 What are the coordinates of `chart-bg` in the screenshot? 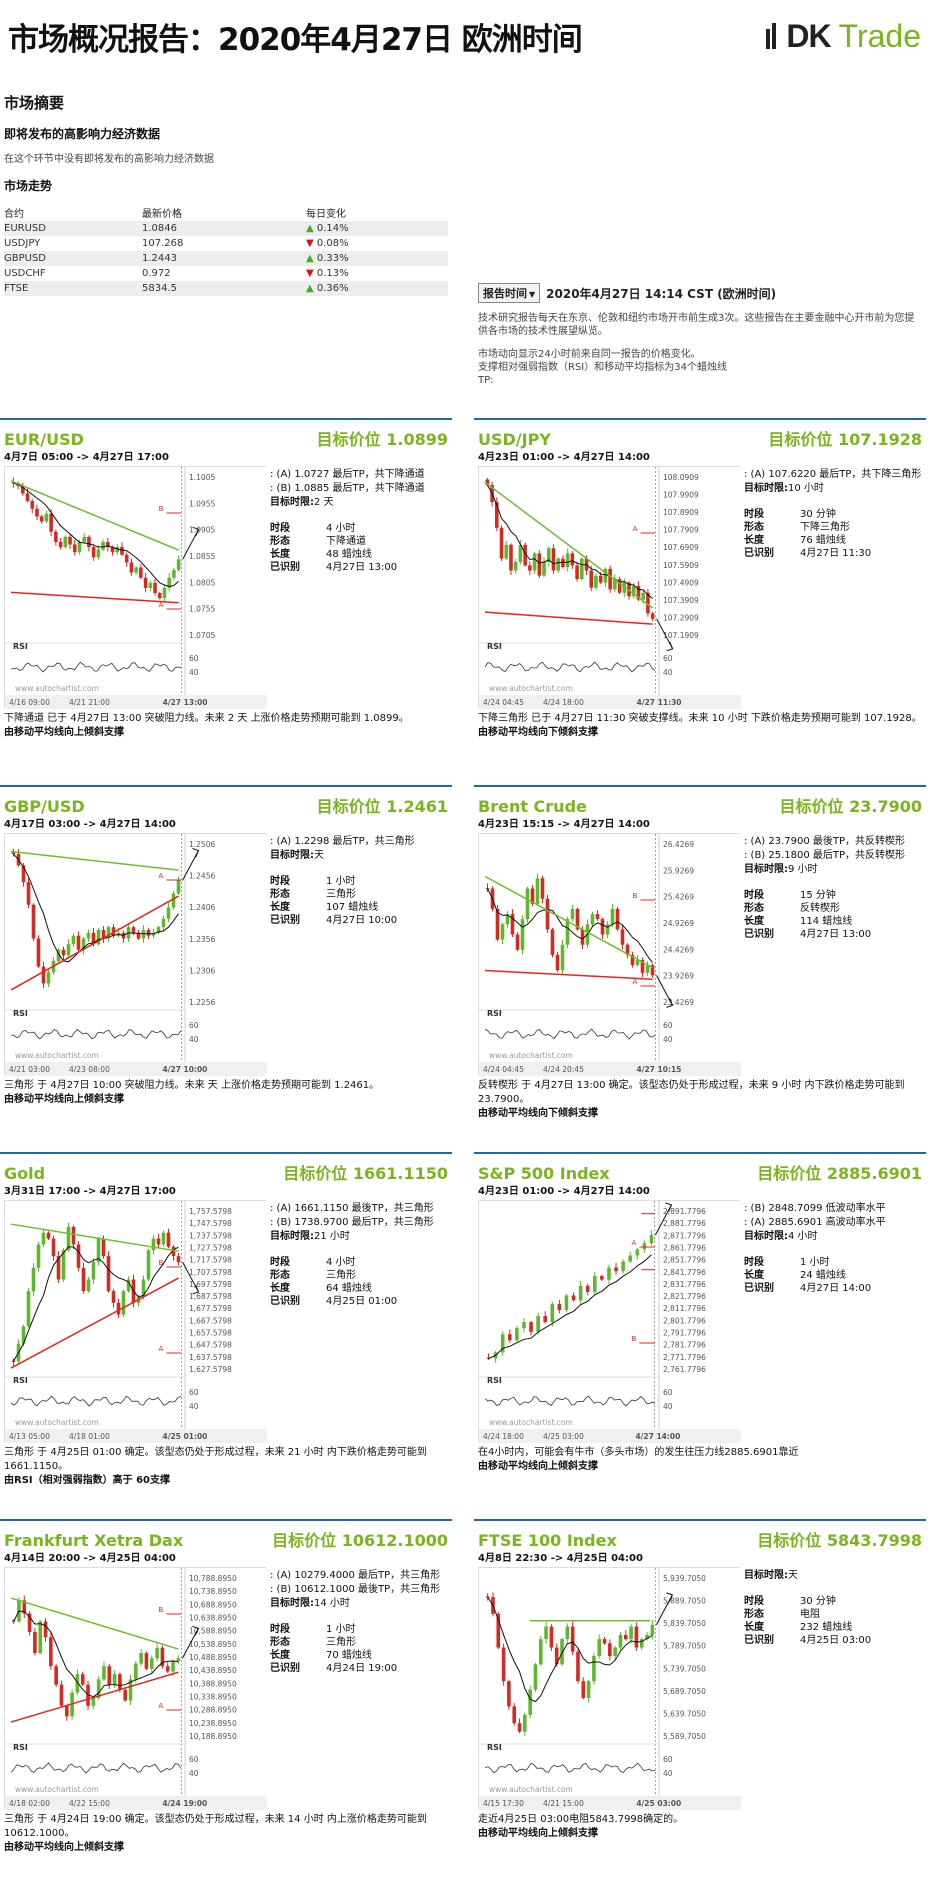 It's located at (136, 588).